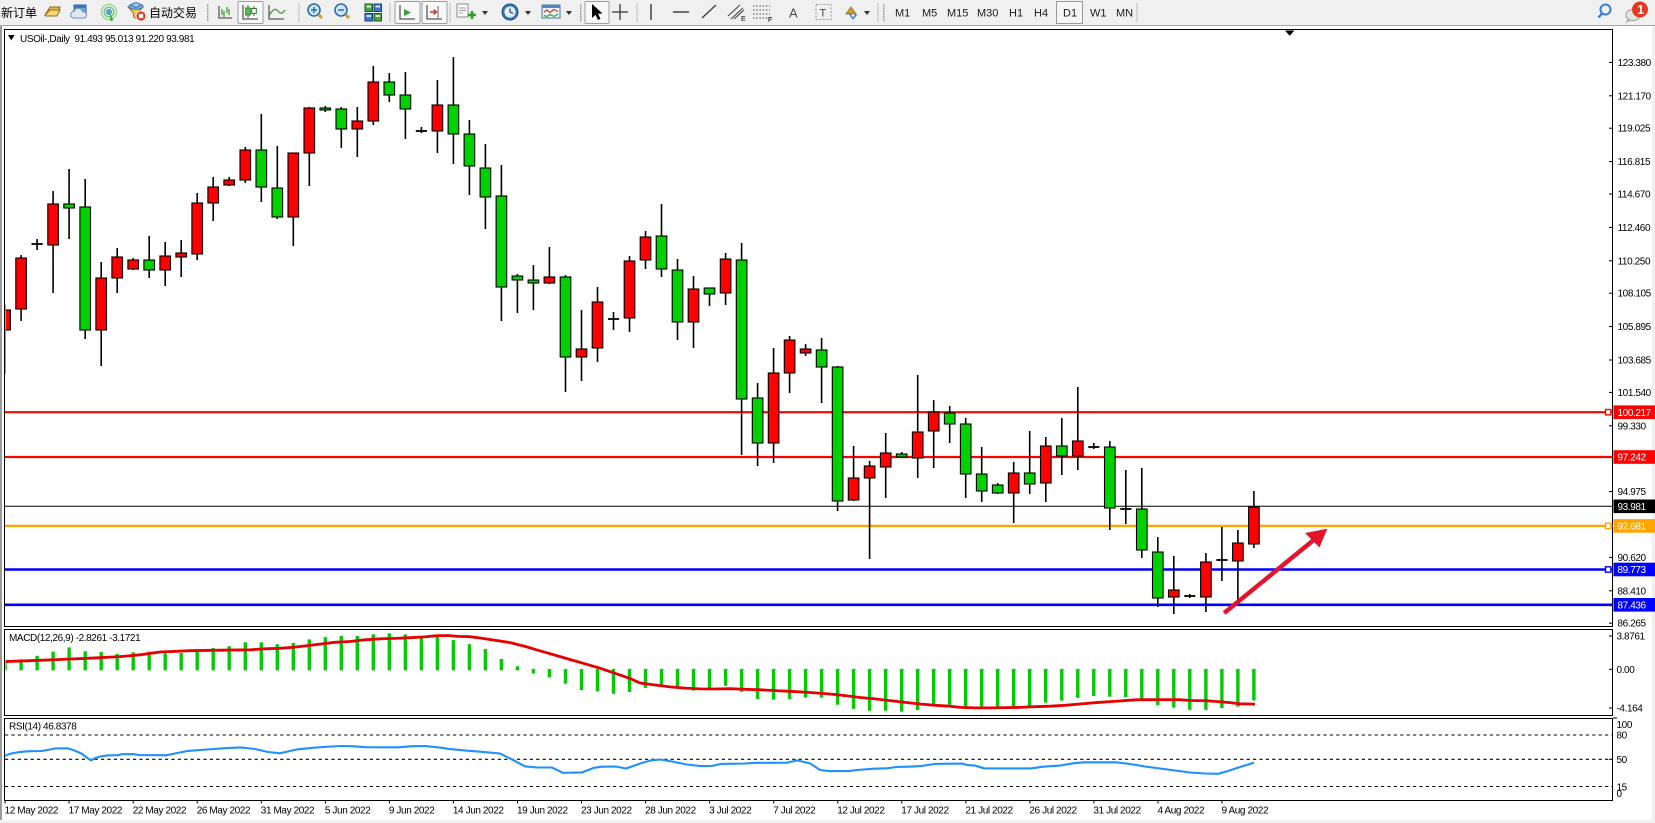 The height and width of the screenshot is (823, 1655). Describe the element at coordinates (1634, 162) in the screenshot. I see `svg-text: 116.815` at that location.